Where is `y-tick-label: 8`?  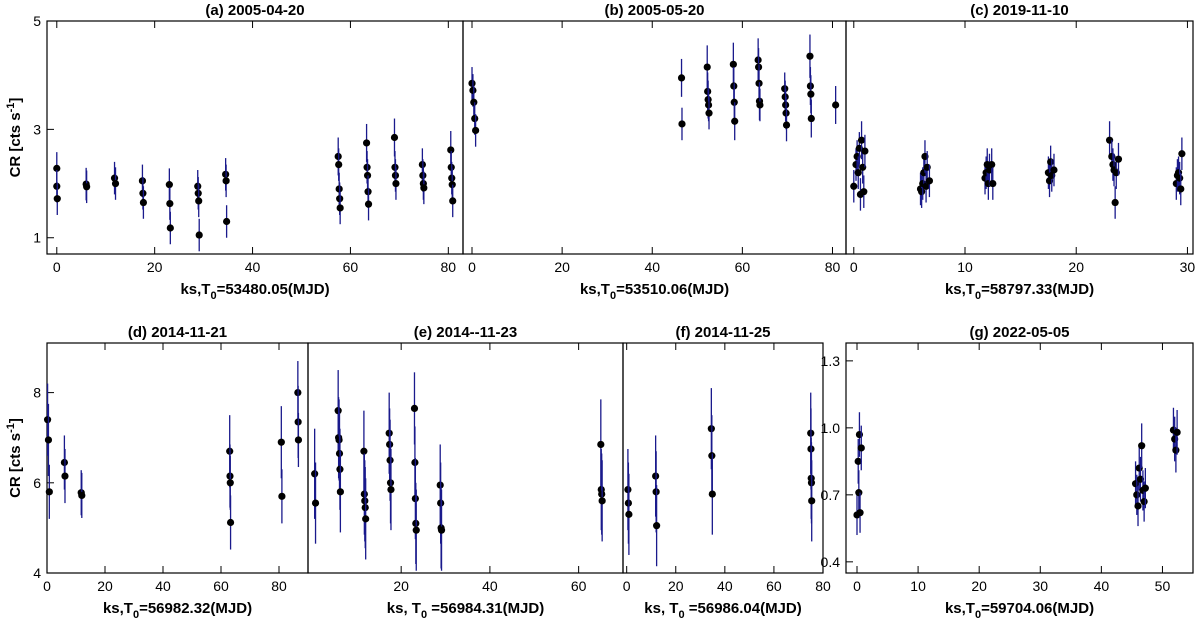
y-tick-label: 8 is located at coordinates (37, 393).